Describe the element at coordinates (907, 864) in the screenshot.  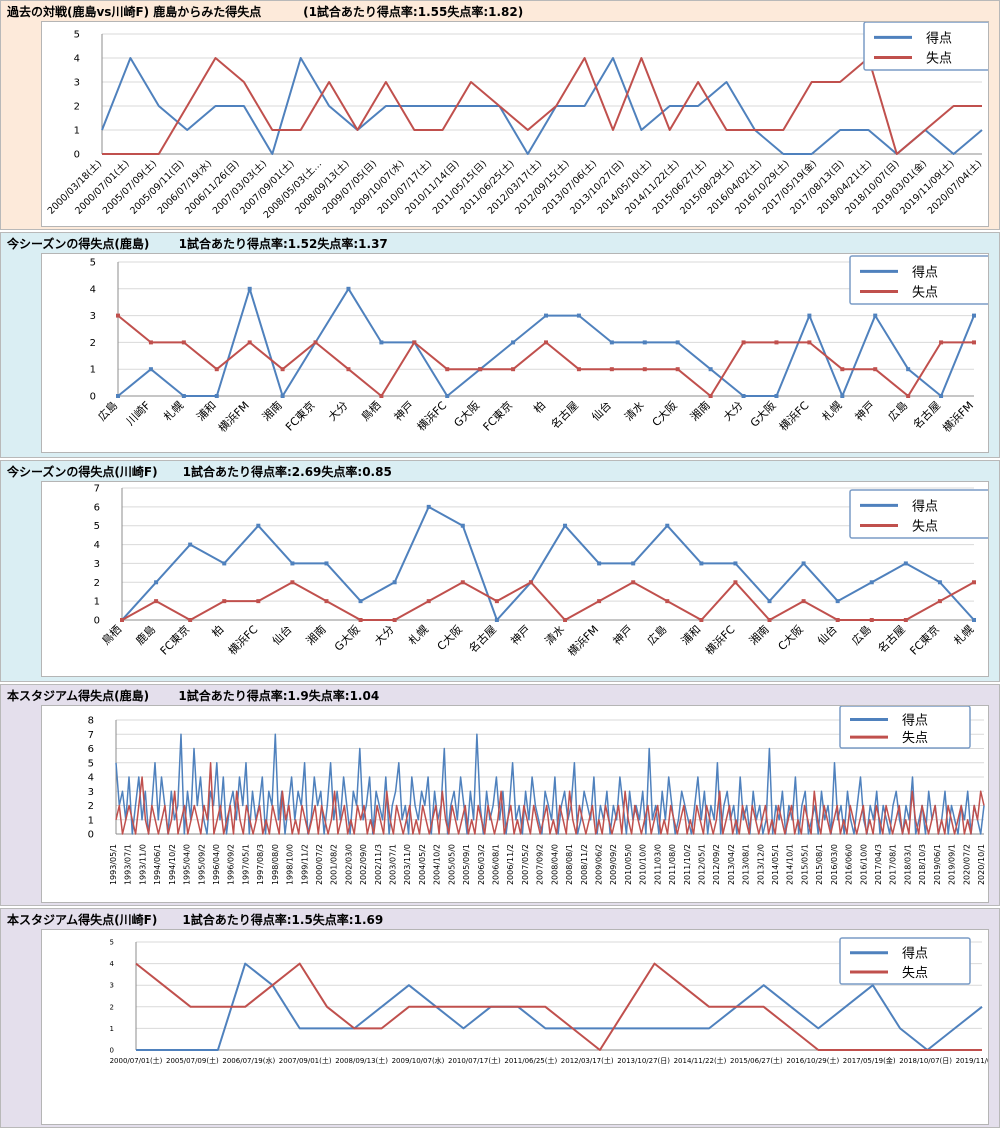
I see `x-tick-label: 2018/03/1` at that location.